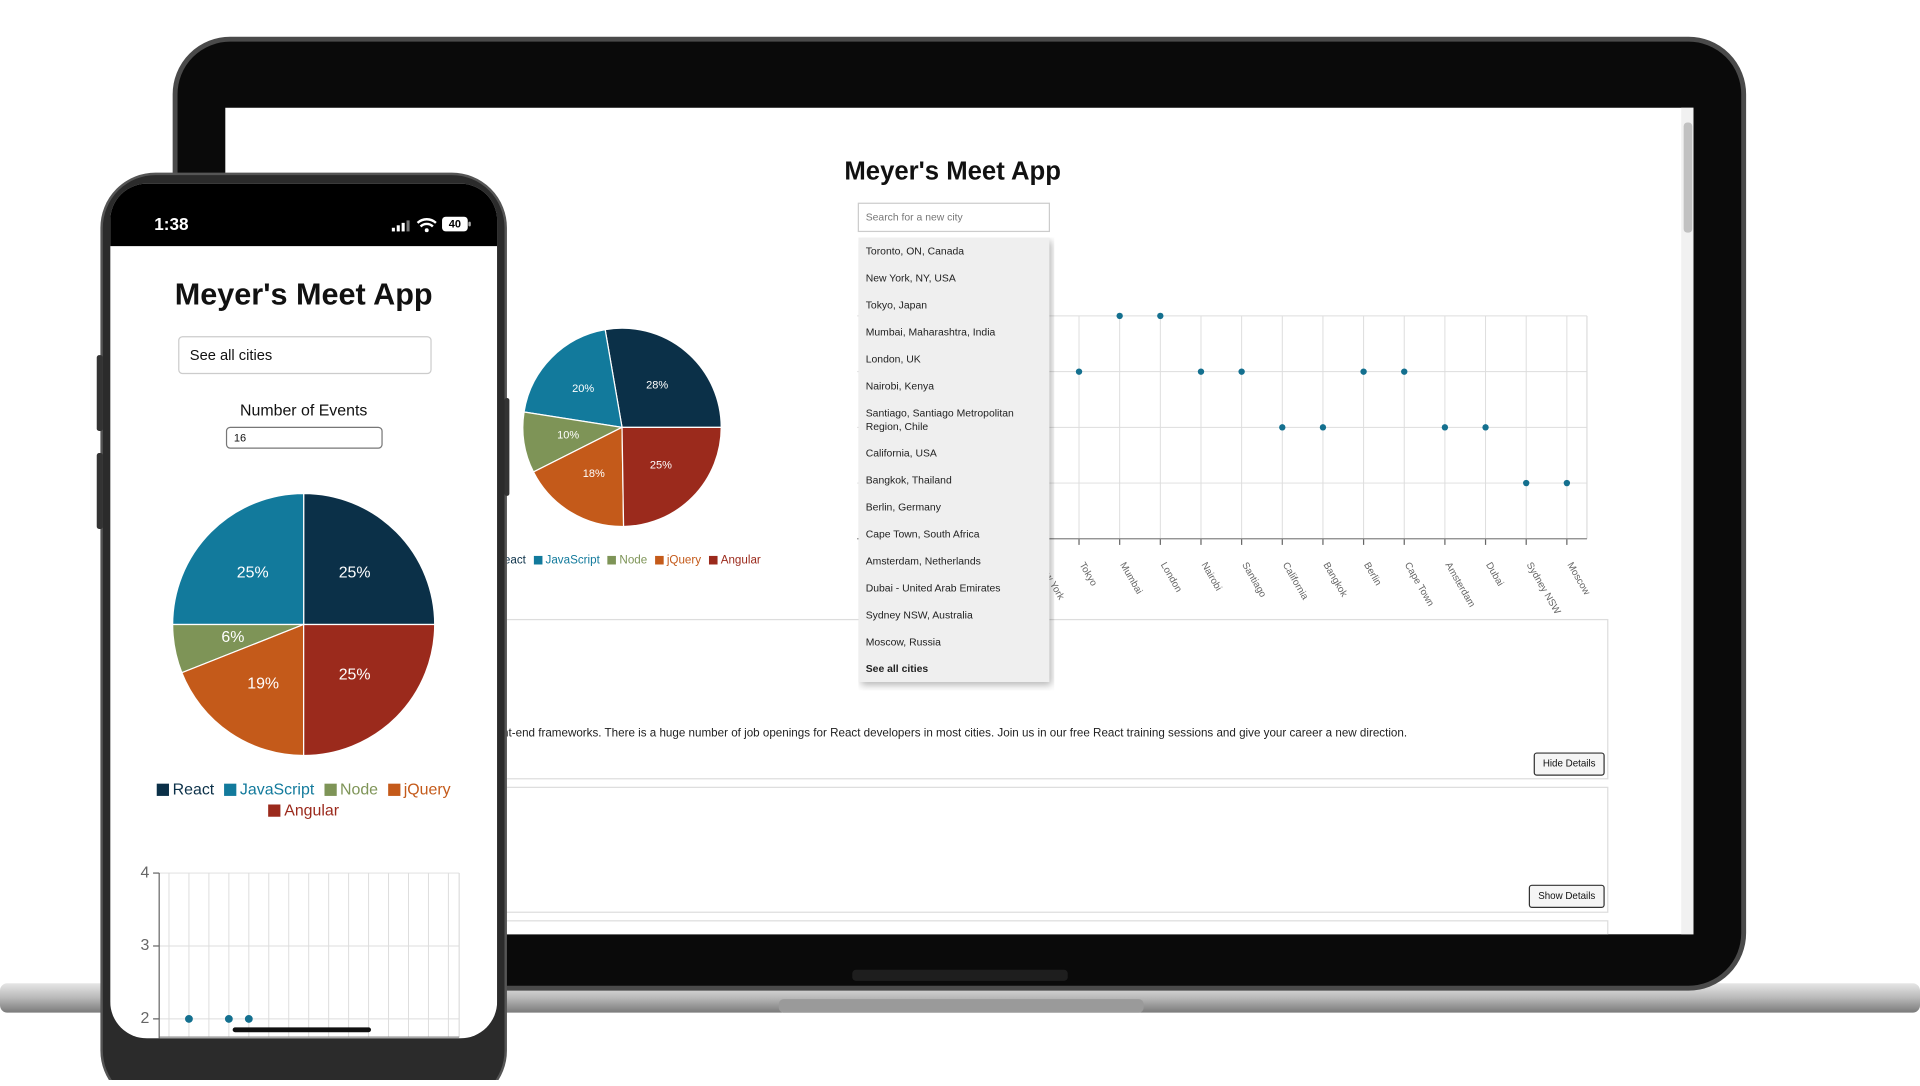 Image resolution: width=1920 pixels, height=1086 pixels. I want to click on battery-tip, so click(469, 224).